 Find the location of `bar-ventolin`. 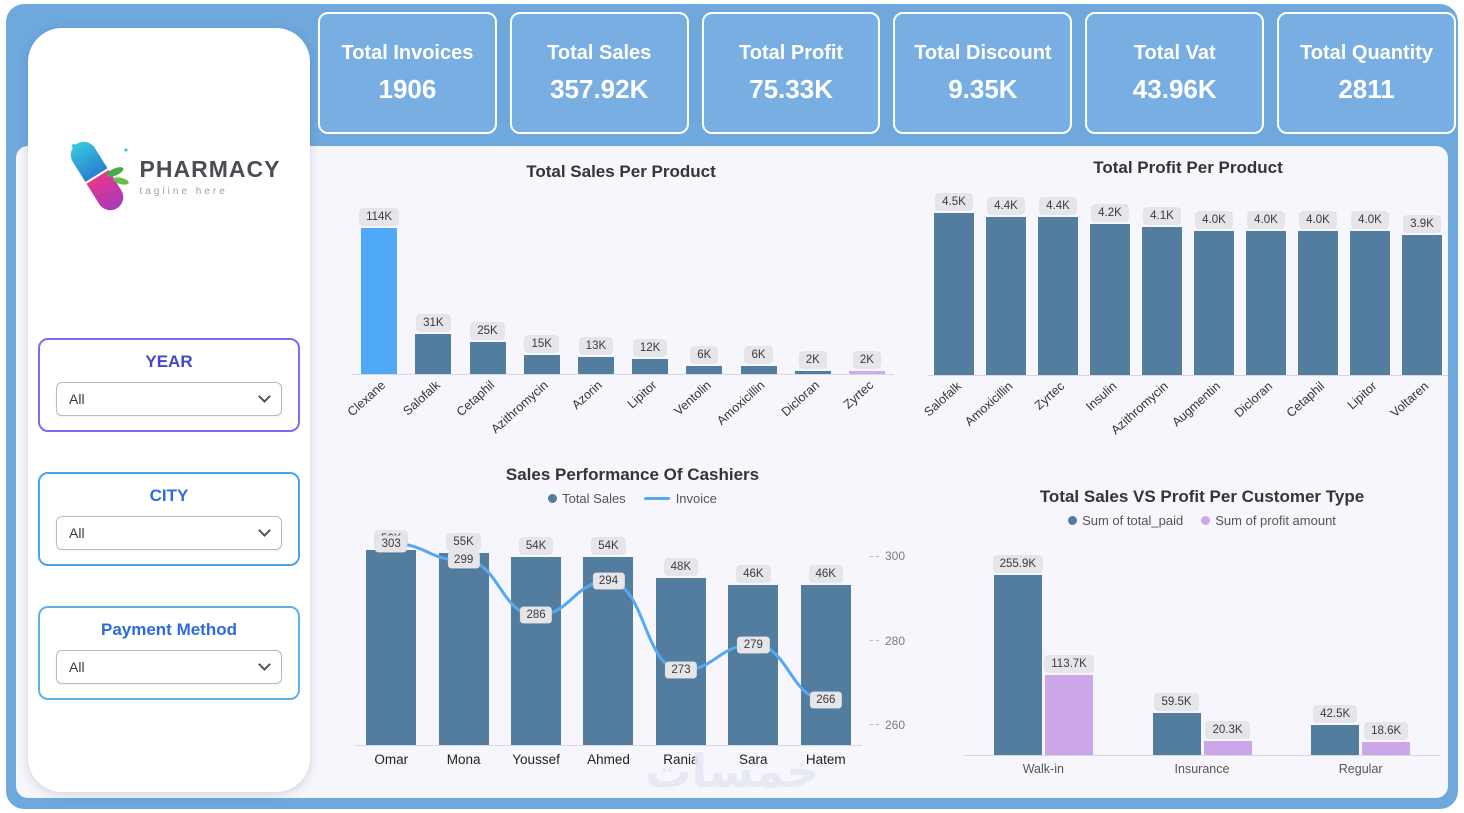

bar-ventolin is located at coordinates (704, 370).